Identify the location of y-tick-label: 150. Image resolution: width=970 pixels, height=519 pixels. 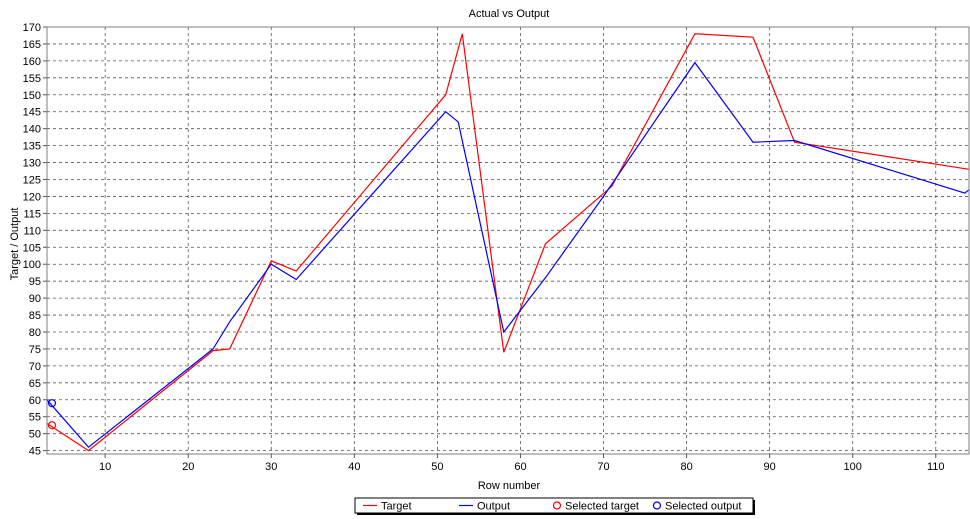
(32, 96).